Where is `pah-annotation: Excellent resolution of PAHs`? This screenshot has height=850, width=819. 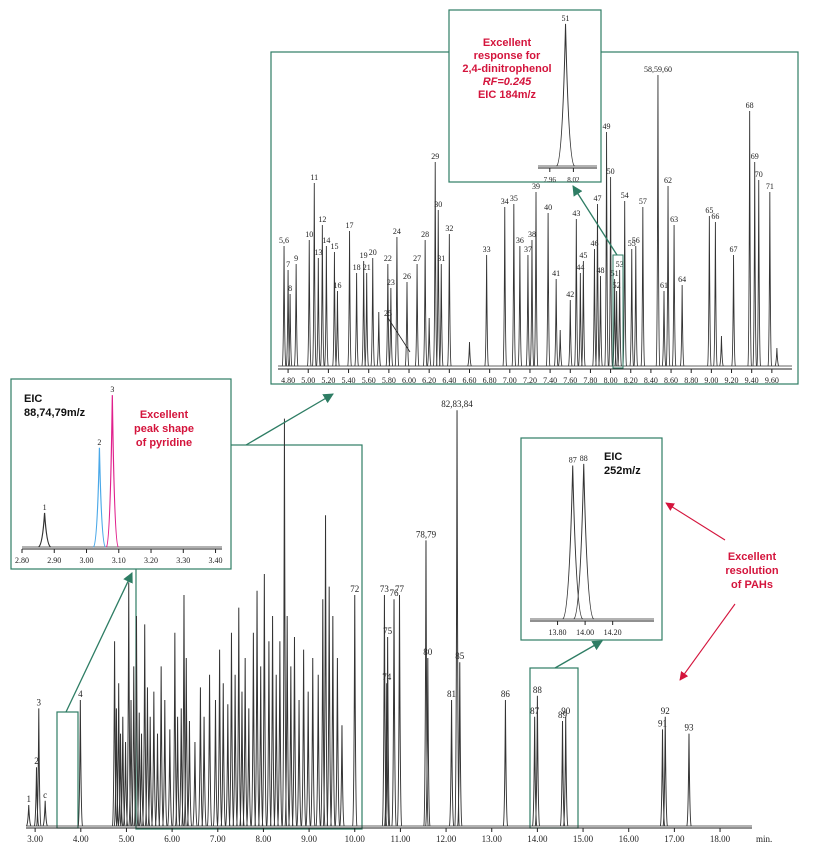 pah-annotation: Excellent resolution of PAHs is located at coordinates (751, 571).